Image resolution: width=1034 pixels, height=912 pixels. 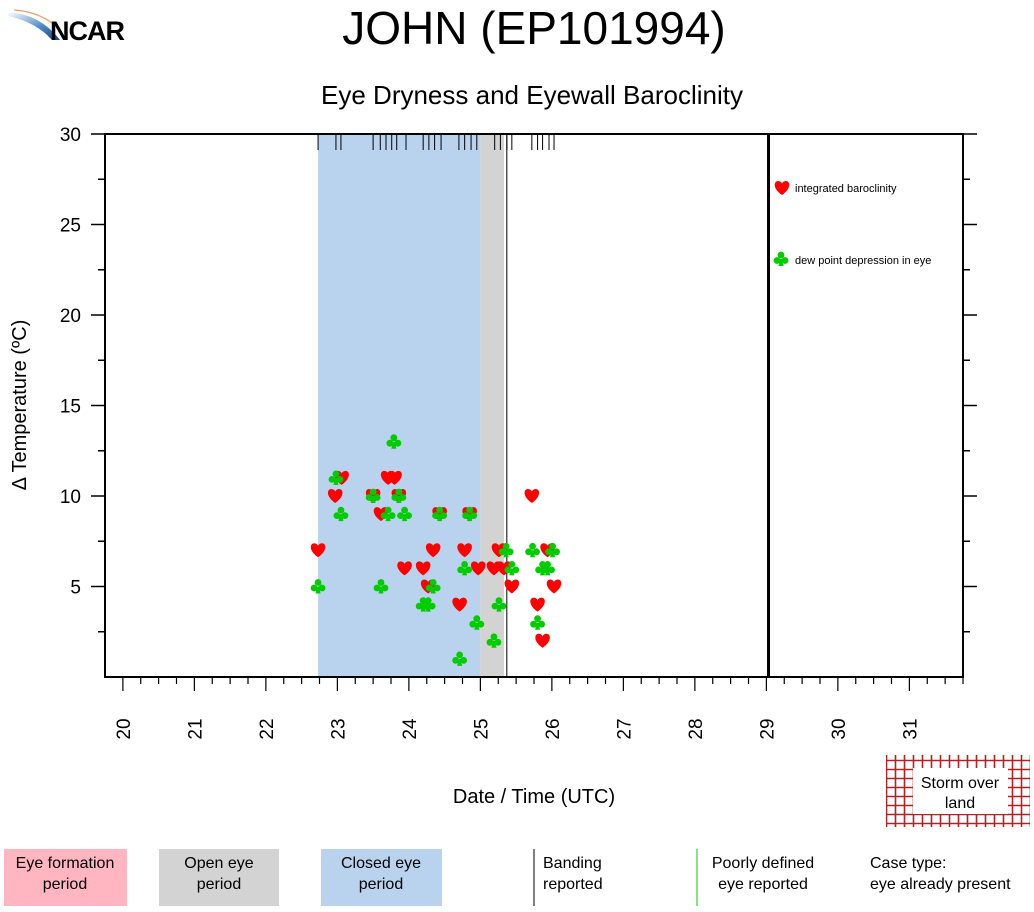 What do you see at coordinates (781, 258) in the screenshot?
I see `club-icon` at bounding box center [781, 258].